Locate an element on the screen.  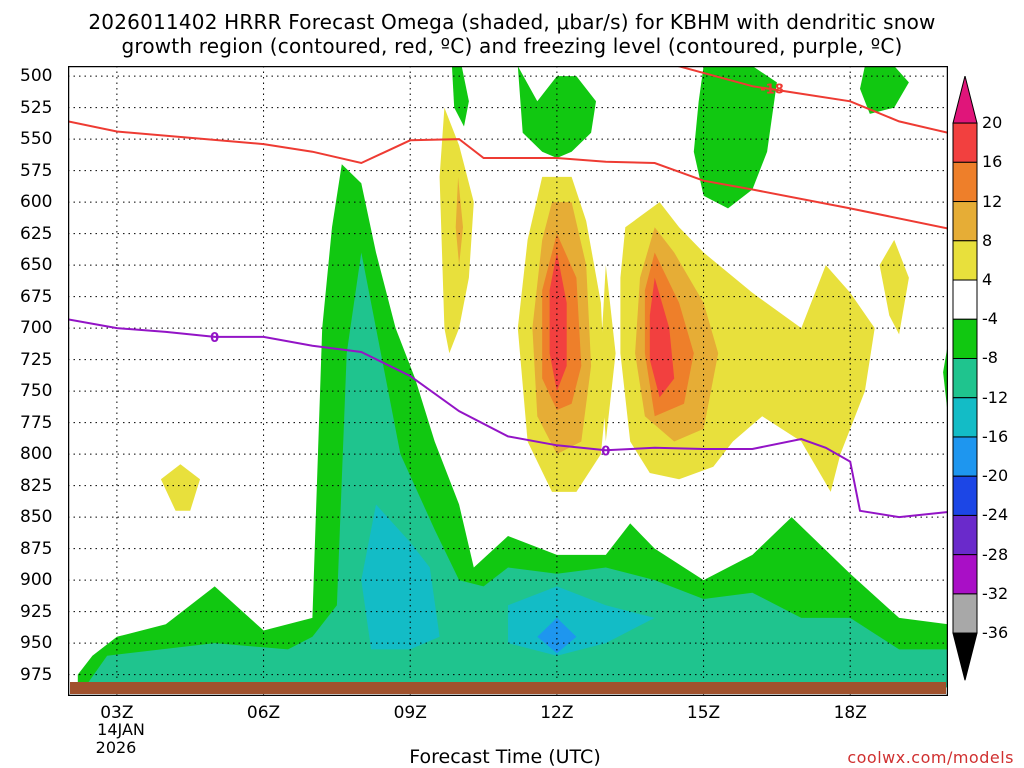
snow-growth-contour-label: -18 is located at coordinates (772, 90).